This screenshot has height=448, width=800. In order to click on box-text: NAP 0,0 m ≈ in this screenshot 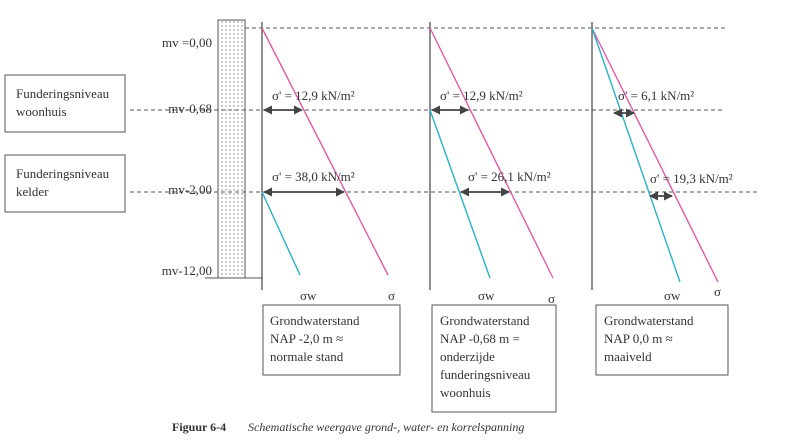, I will do `click(638, 338)`.